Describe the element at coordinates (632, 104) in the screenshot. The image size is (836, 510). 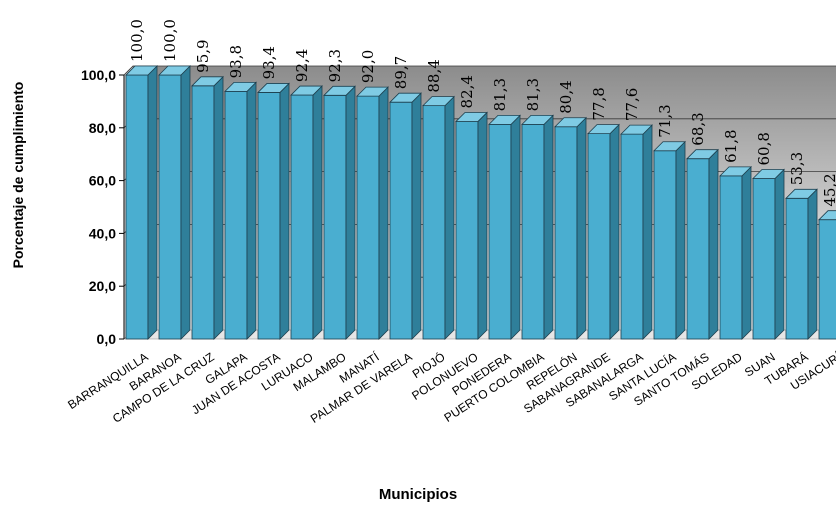
I see `value-label: 77,6` at that location.